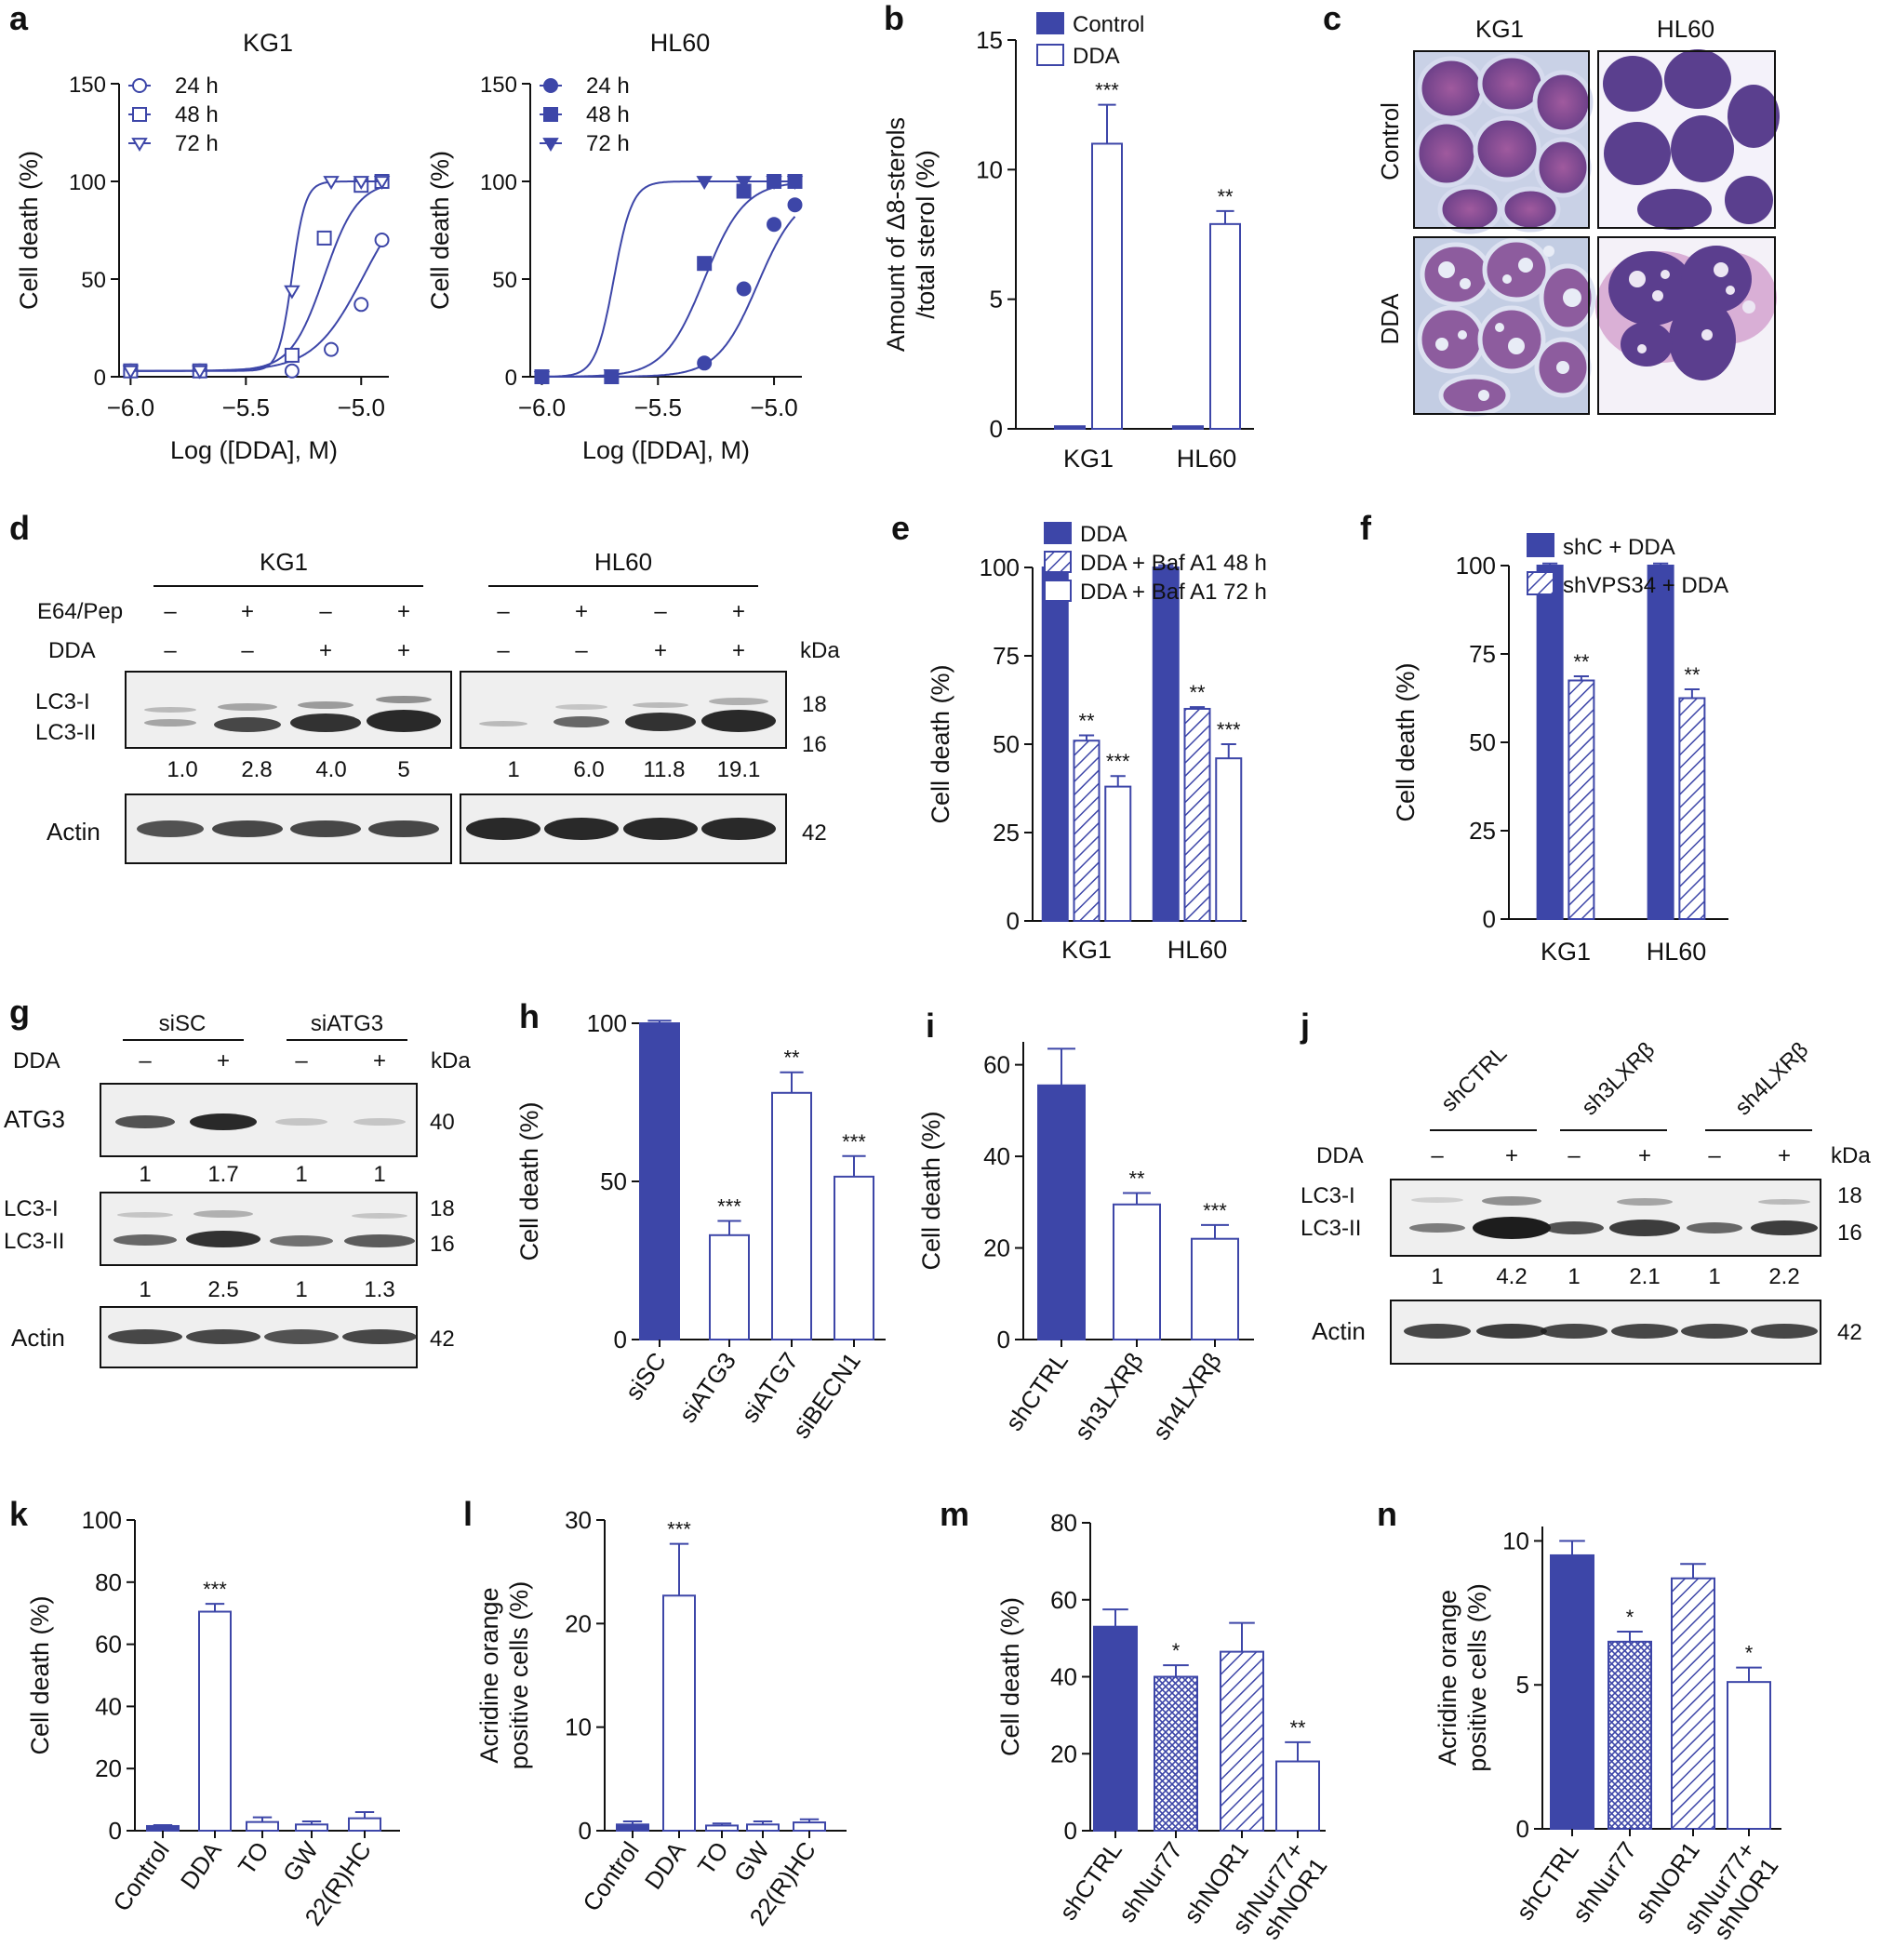  I want to click on panel-label-j: j, so click(1305, 1026).